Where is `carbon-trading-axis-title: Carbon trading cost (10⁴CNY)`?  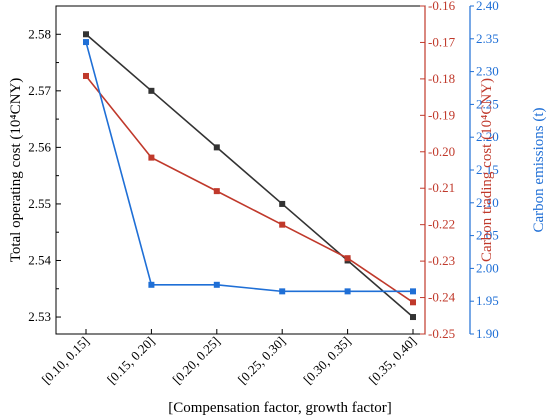 carbon-trading-axis-title: Carbon trading cost (10⁴CNY) is located at coordinates (487, 170).